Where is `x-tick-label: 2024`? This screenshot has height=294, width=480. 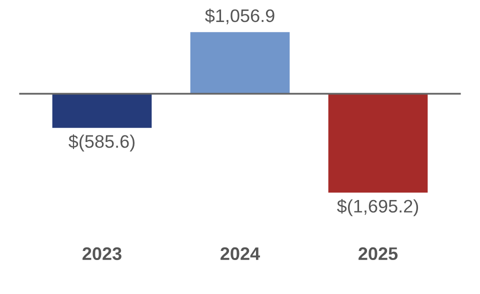 x-tick-label: 2024 is located at coordinates (240, 253).